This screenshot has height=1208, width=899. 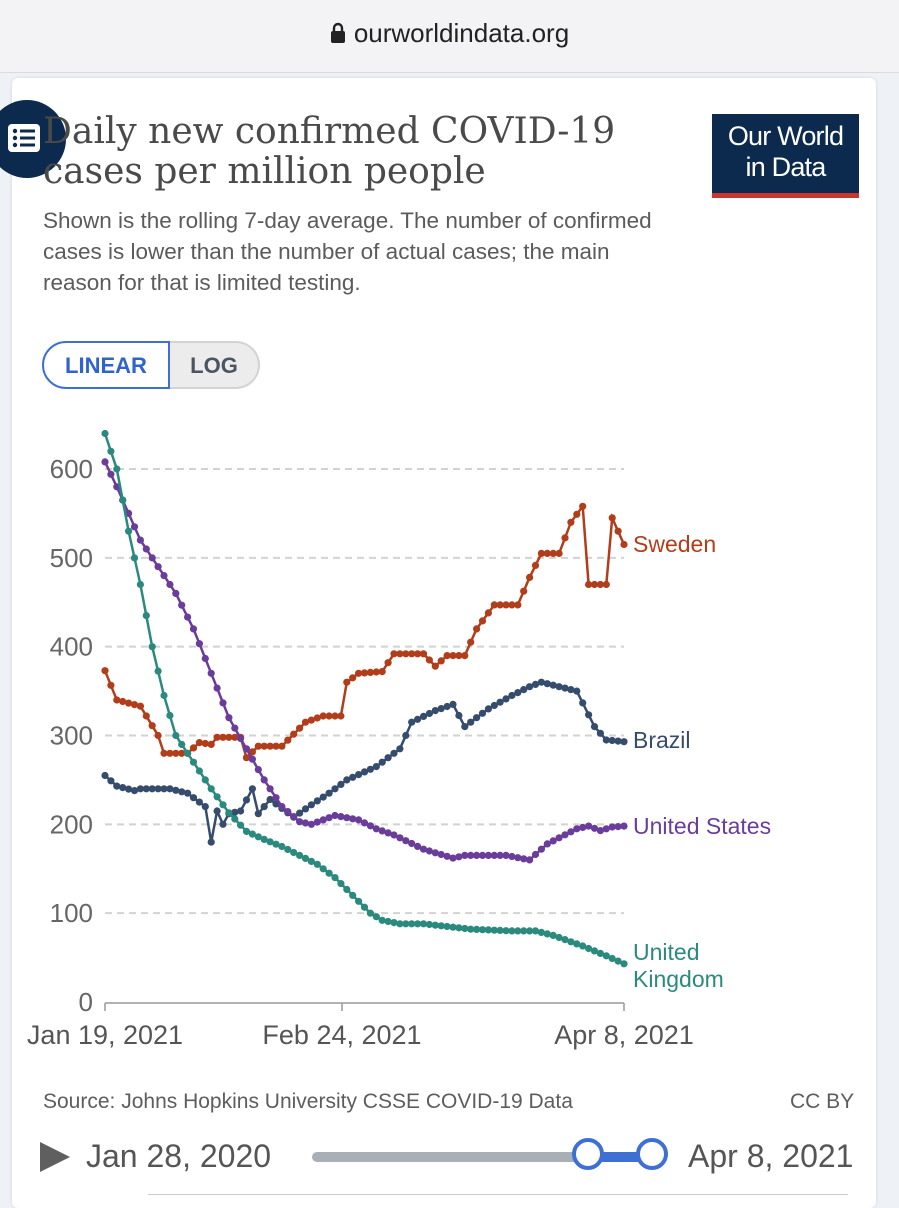 I want to click on y-tick-label: 300, so click(x=71, y=736).